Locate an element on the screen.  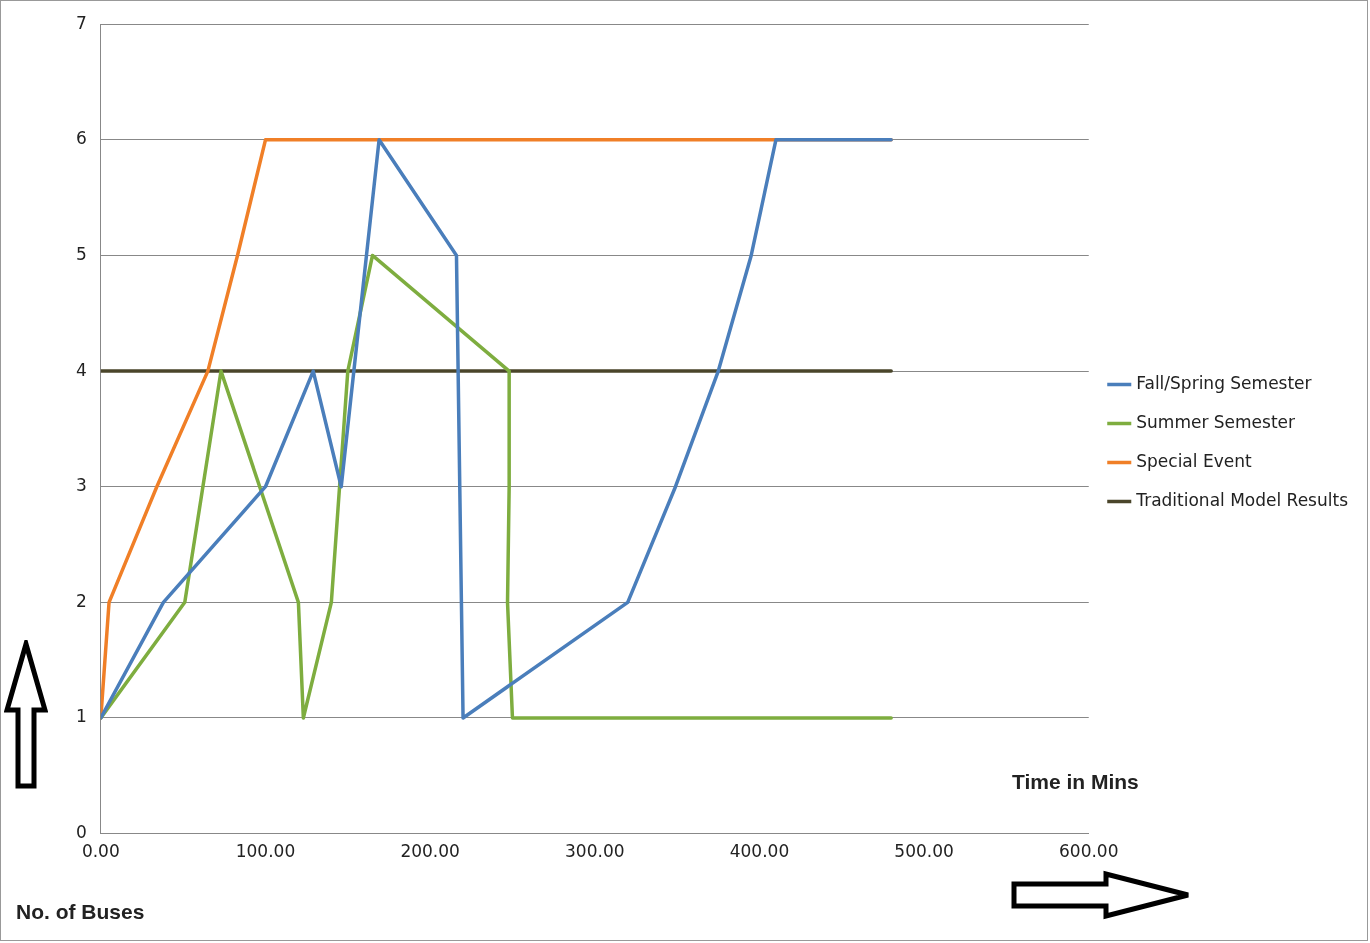
x-axis-title: Time in Mins is located at coordinates (1075, 782).